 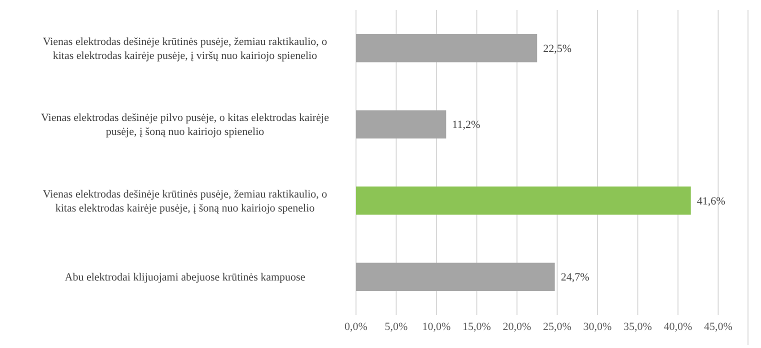 I want to click on data-label: 11,2%, so click(x=466, y=125).